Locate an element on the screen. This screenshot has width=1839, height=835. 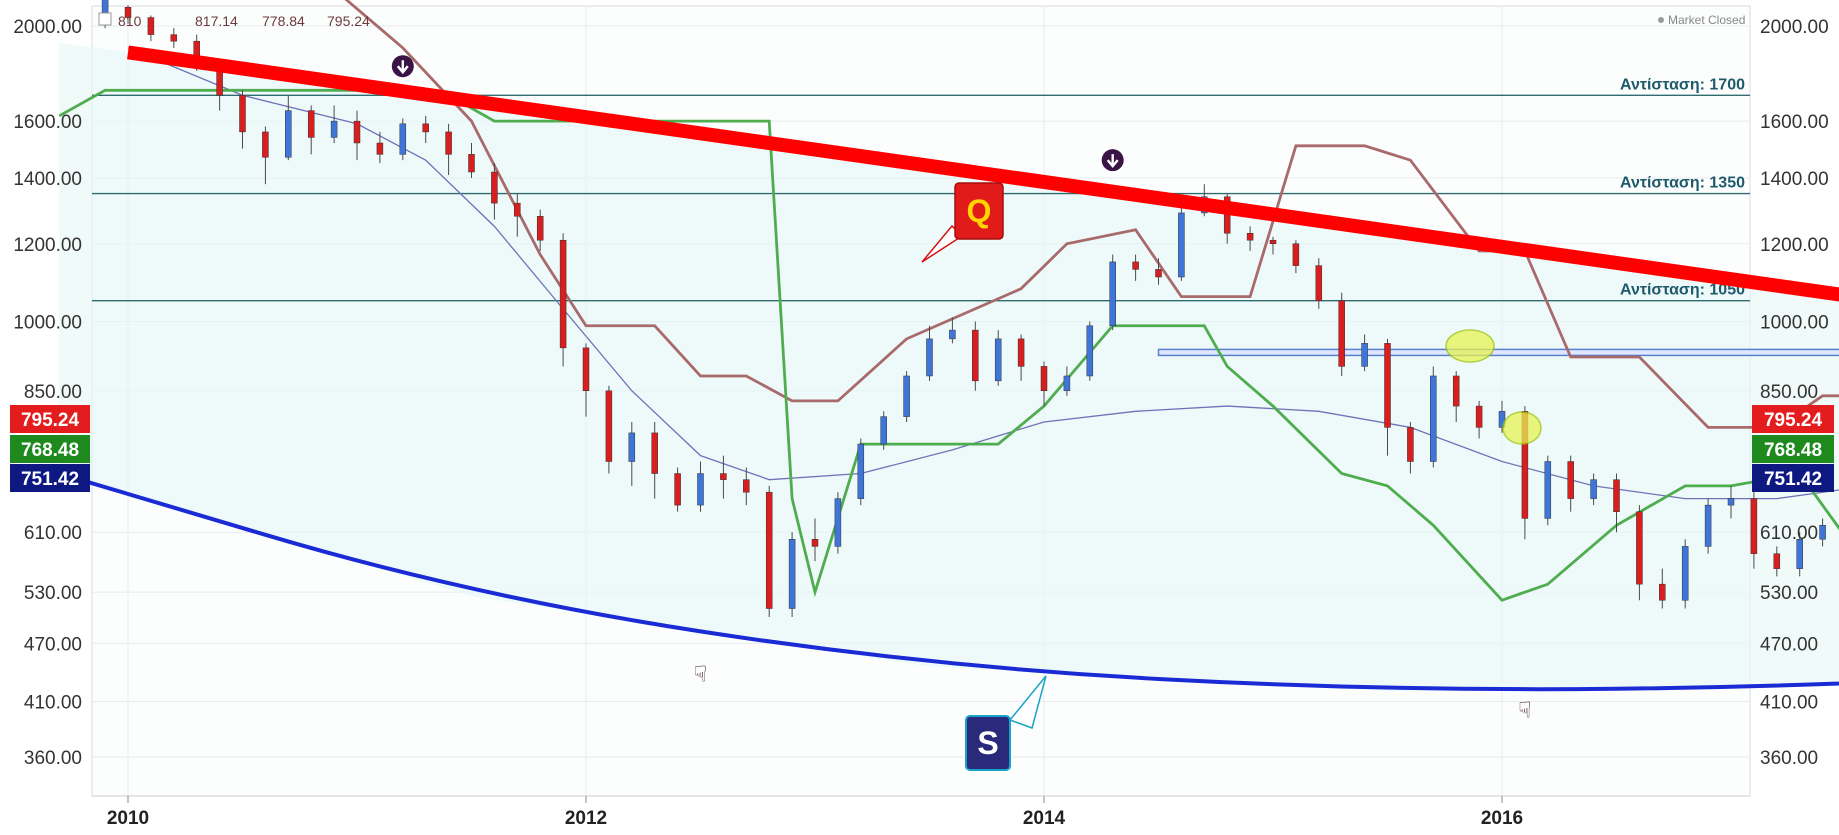
ohlc-open: 810 is located at coordinates (130, 21).